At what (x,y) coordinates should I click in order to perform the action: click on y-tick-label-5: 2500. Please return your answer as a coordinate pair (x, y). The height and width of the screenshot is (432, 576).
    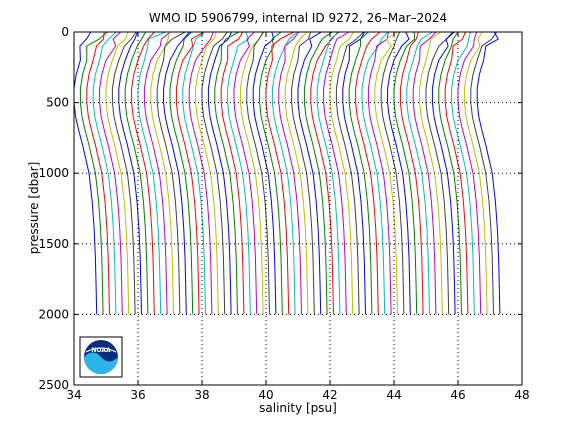
    Looking at the image, I should click on (53, 385).